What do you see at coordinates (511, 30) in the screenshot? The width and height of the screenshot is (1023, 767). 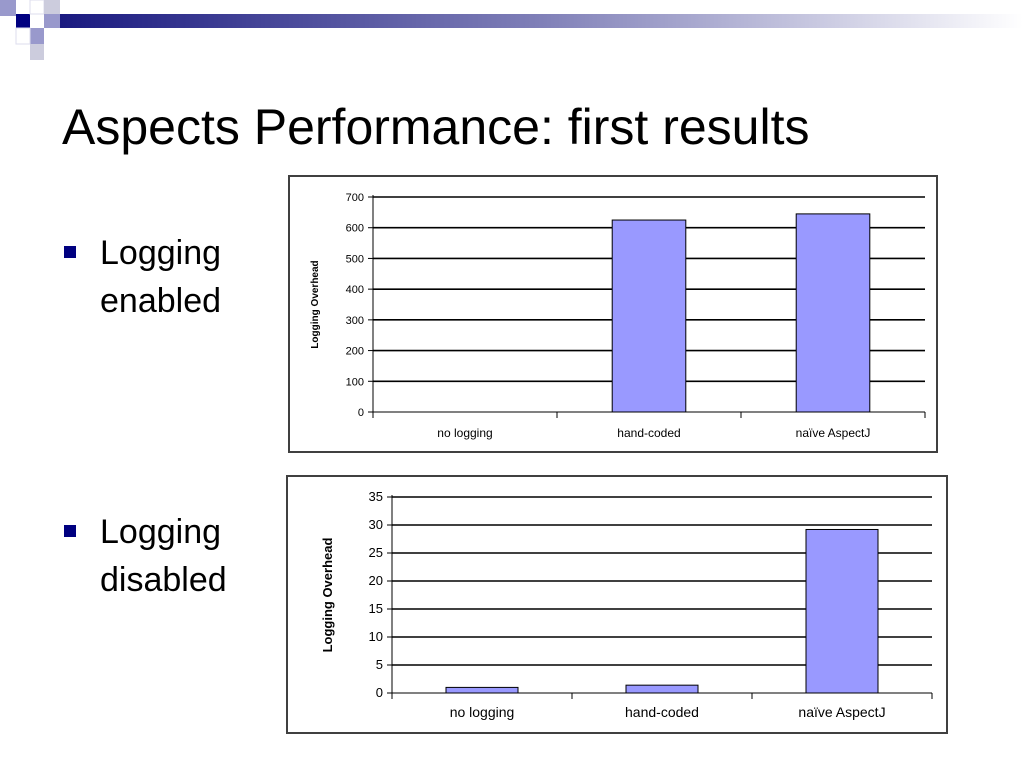 I see `slide-decoration` at bounding box center [511, 30].